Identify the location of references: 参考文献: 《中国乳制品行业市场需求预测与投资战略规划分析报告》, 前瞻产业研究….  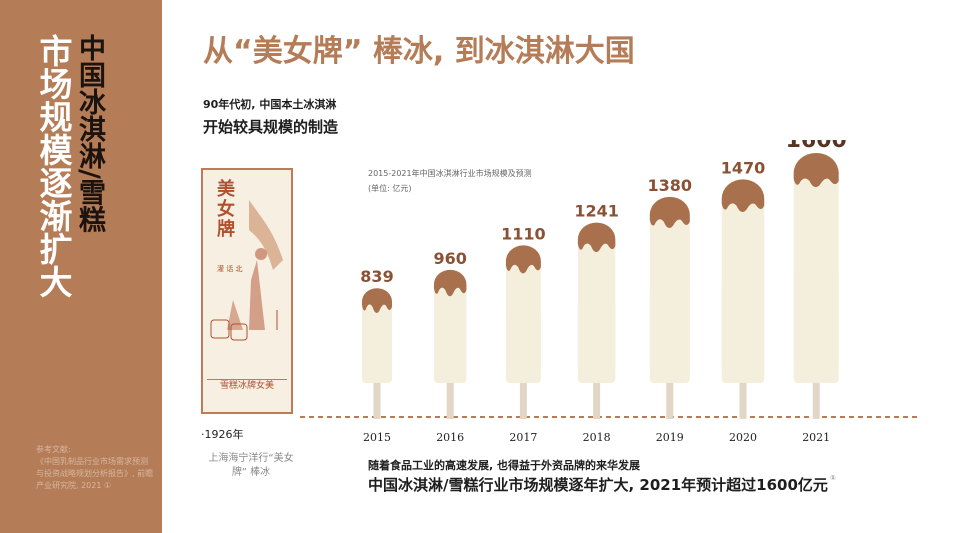
(95, 468).